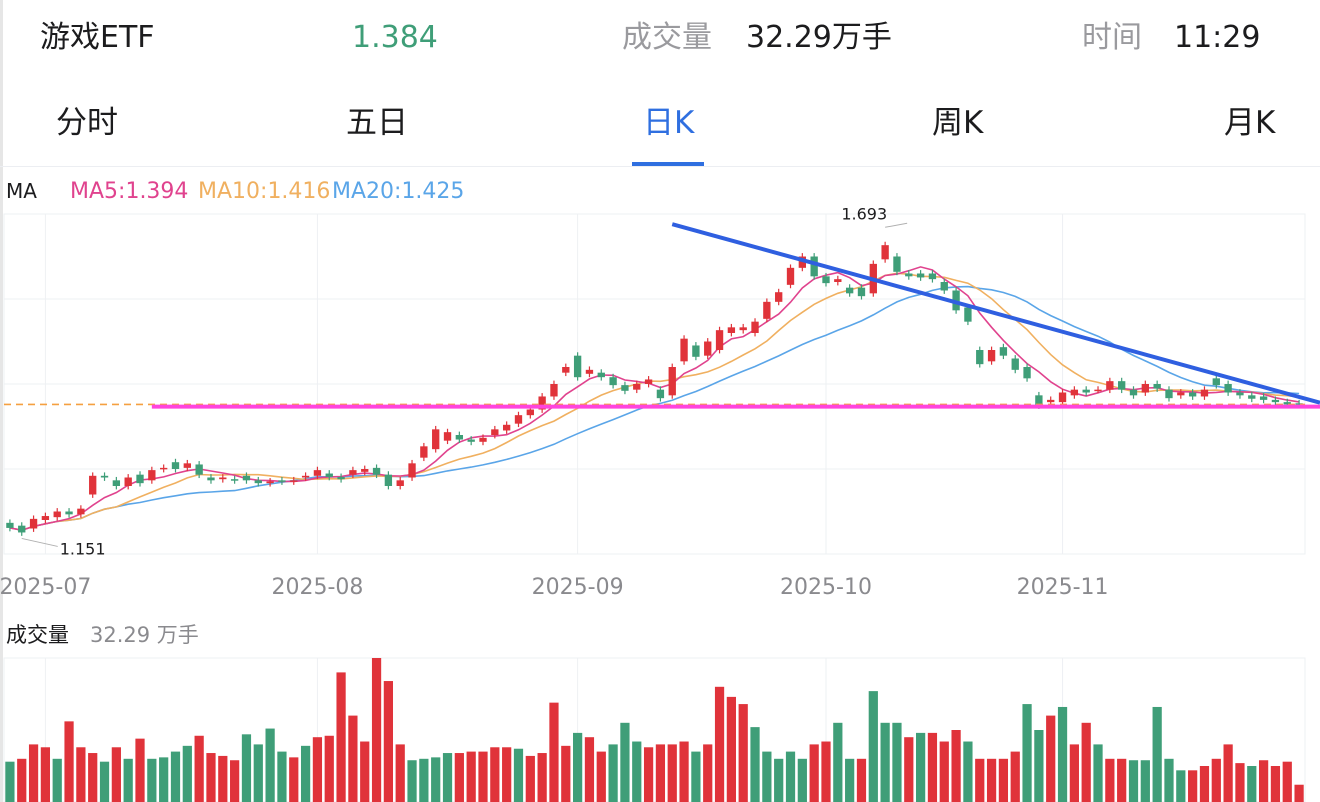 The width and height of the screenshot is (1320, 802). I want to click on tab-daily-k: 日K, so click(669, 123).